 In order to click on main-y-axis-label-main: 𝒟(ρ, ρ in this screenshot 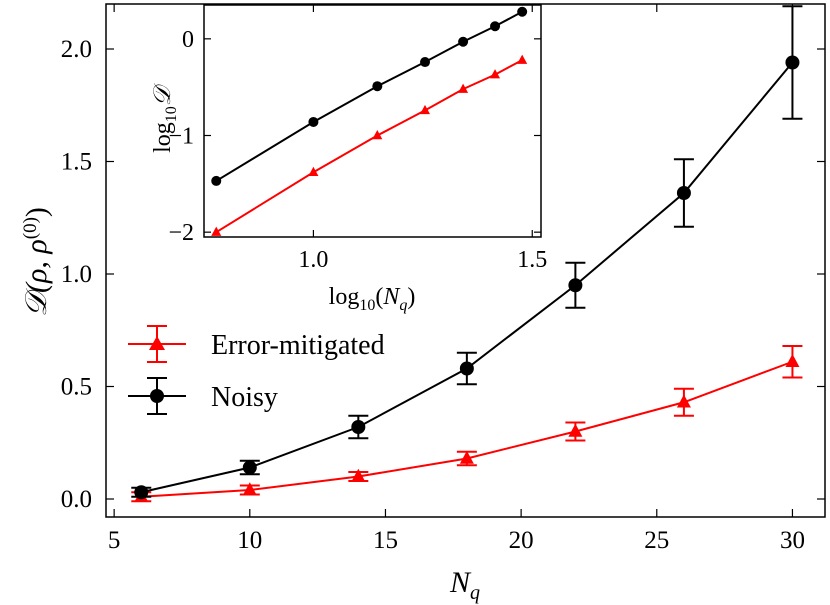, I will do `click(36, 278)`.